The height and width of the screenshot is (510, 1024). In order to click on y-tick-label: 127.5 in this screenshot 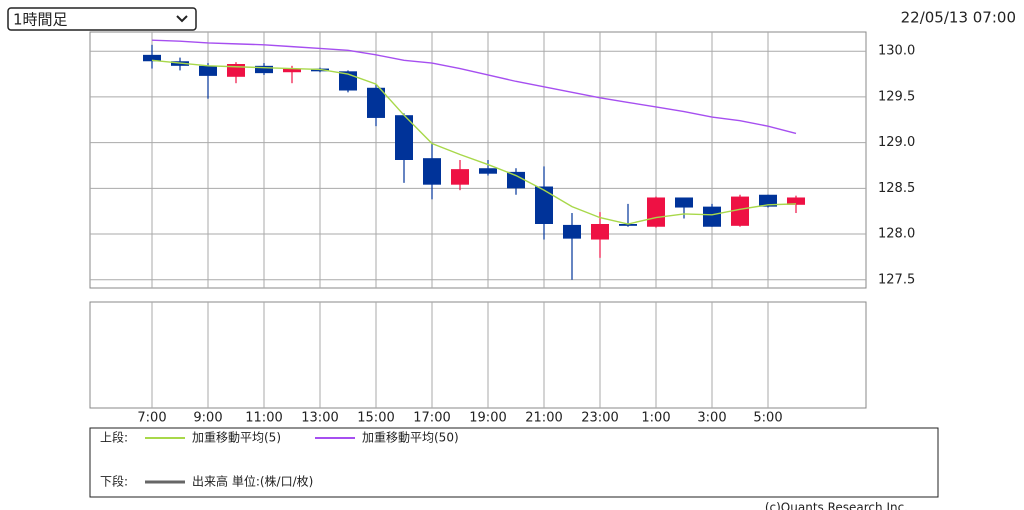, I will do `click(896, 279)`.